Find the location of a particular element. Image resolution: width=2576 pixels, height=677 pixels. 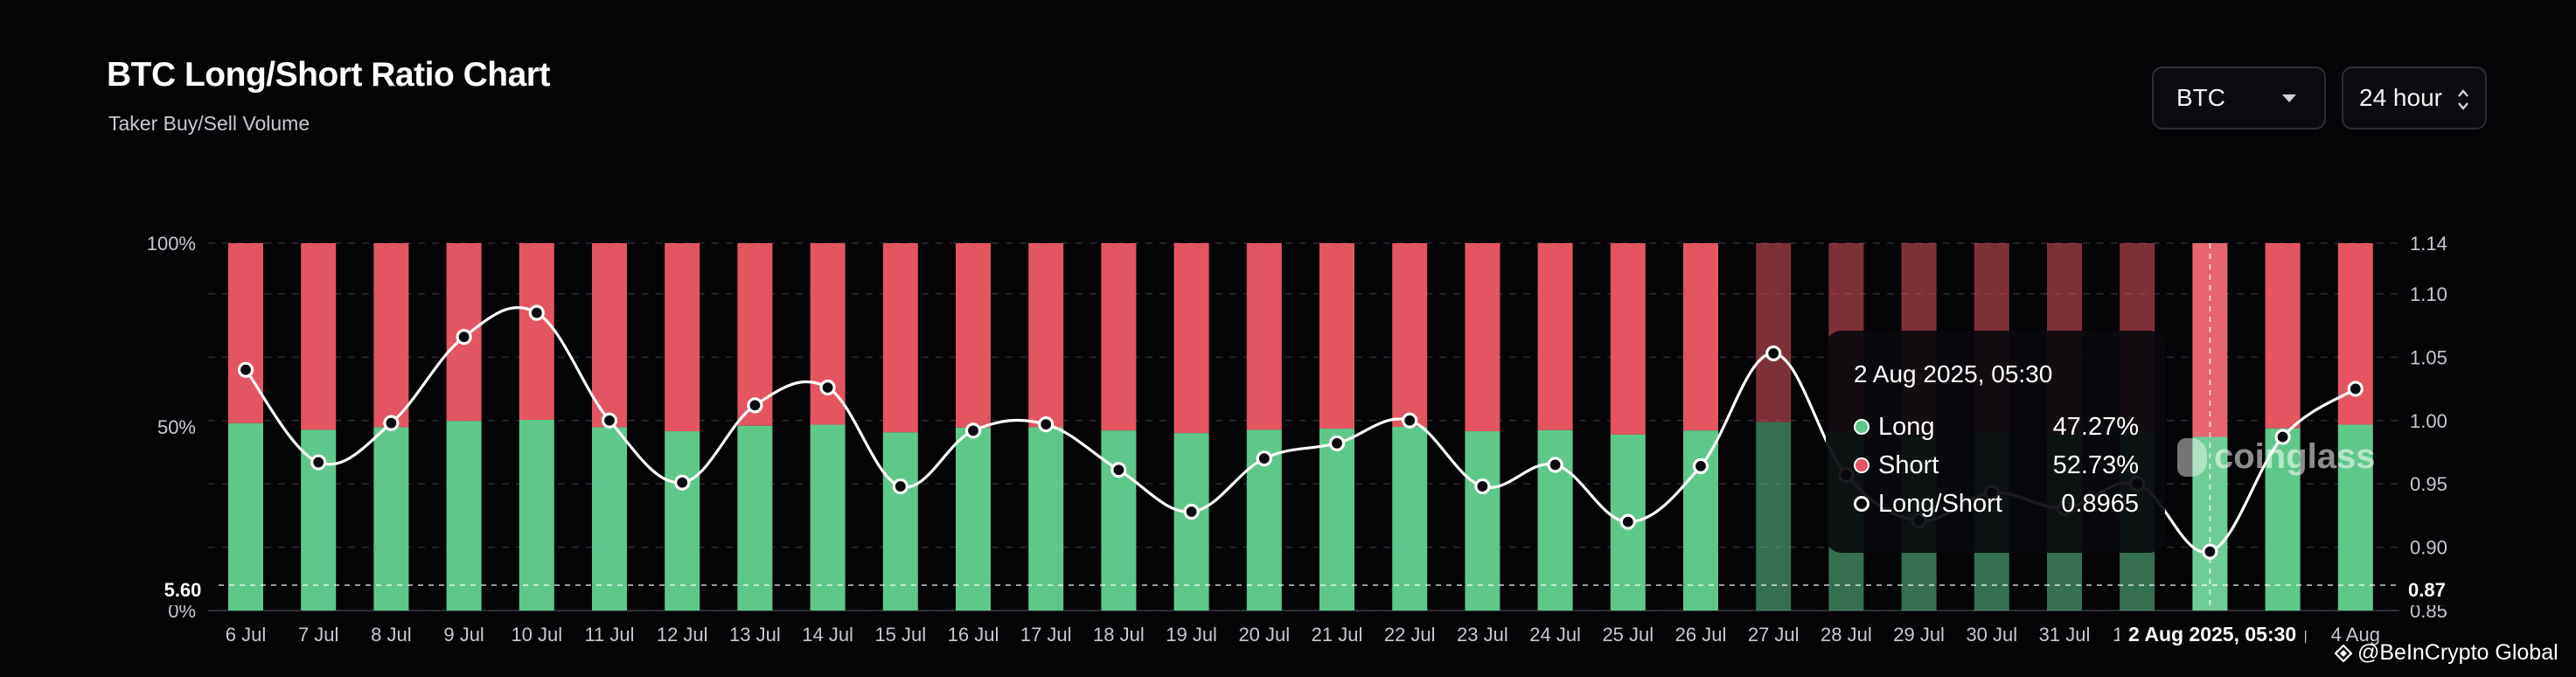

x-tick-label: 14 Jul is located at coordinates (827, 635).